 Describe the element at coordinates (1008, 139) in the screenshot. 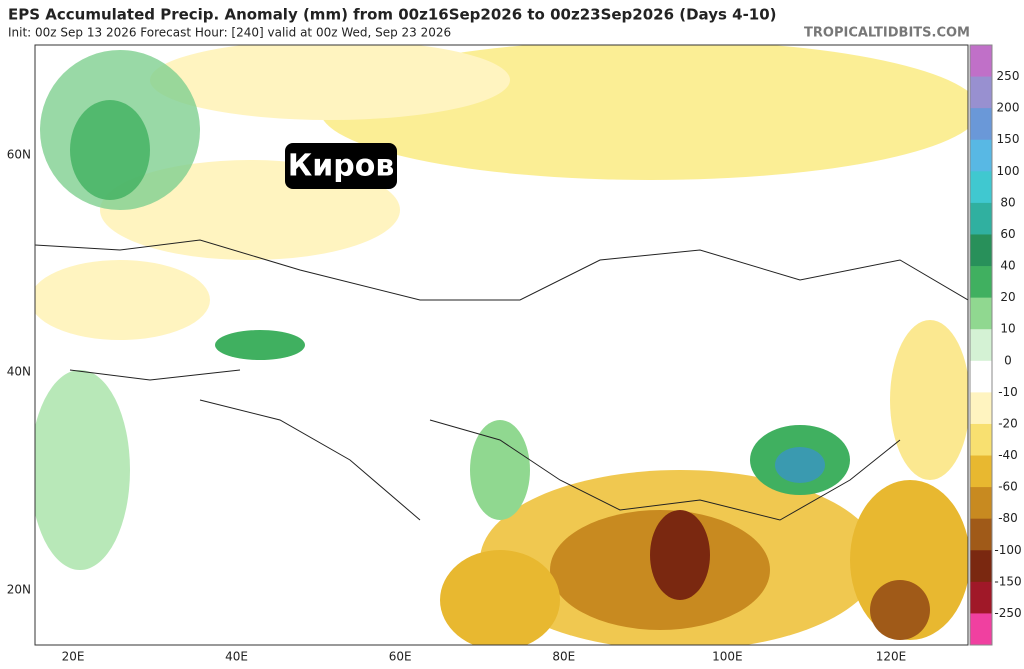

I see `colorbar-label: 150` at that location.